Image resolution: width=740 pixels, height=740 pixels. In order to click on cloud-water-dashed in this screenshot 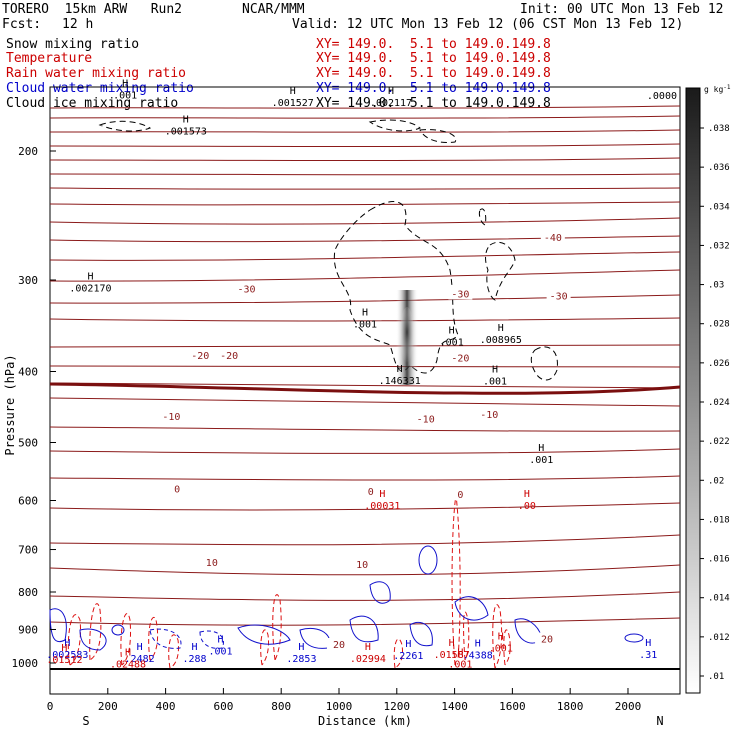, I will do `click(186, 638)`.